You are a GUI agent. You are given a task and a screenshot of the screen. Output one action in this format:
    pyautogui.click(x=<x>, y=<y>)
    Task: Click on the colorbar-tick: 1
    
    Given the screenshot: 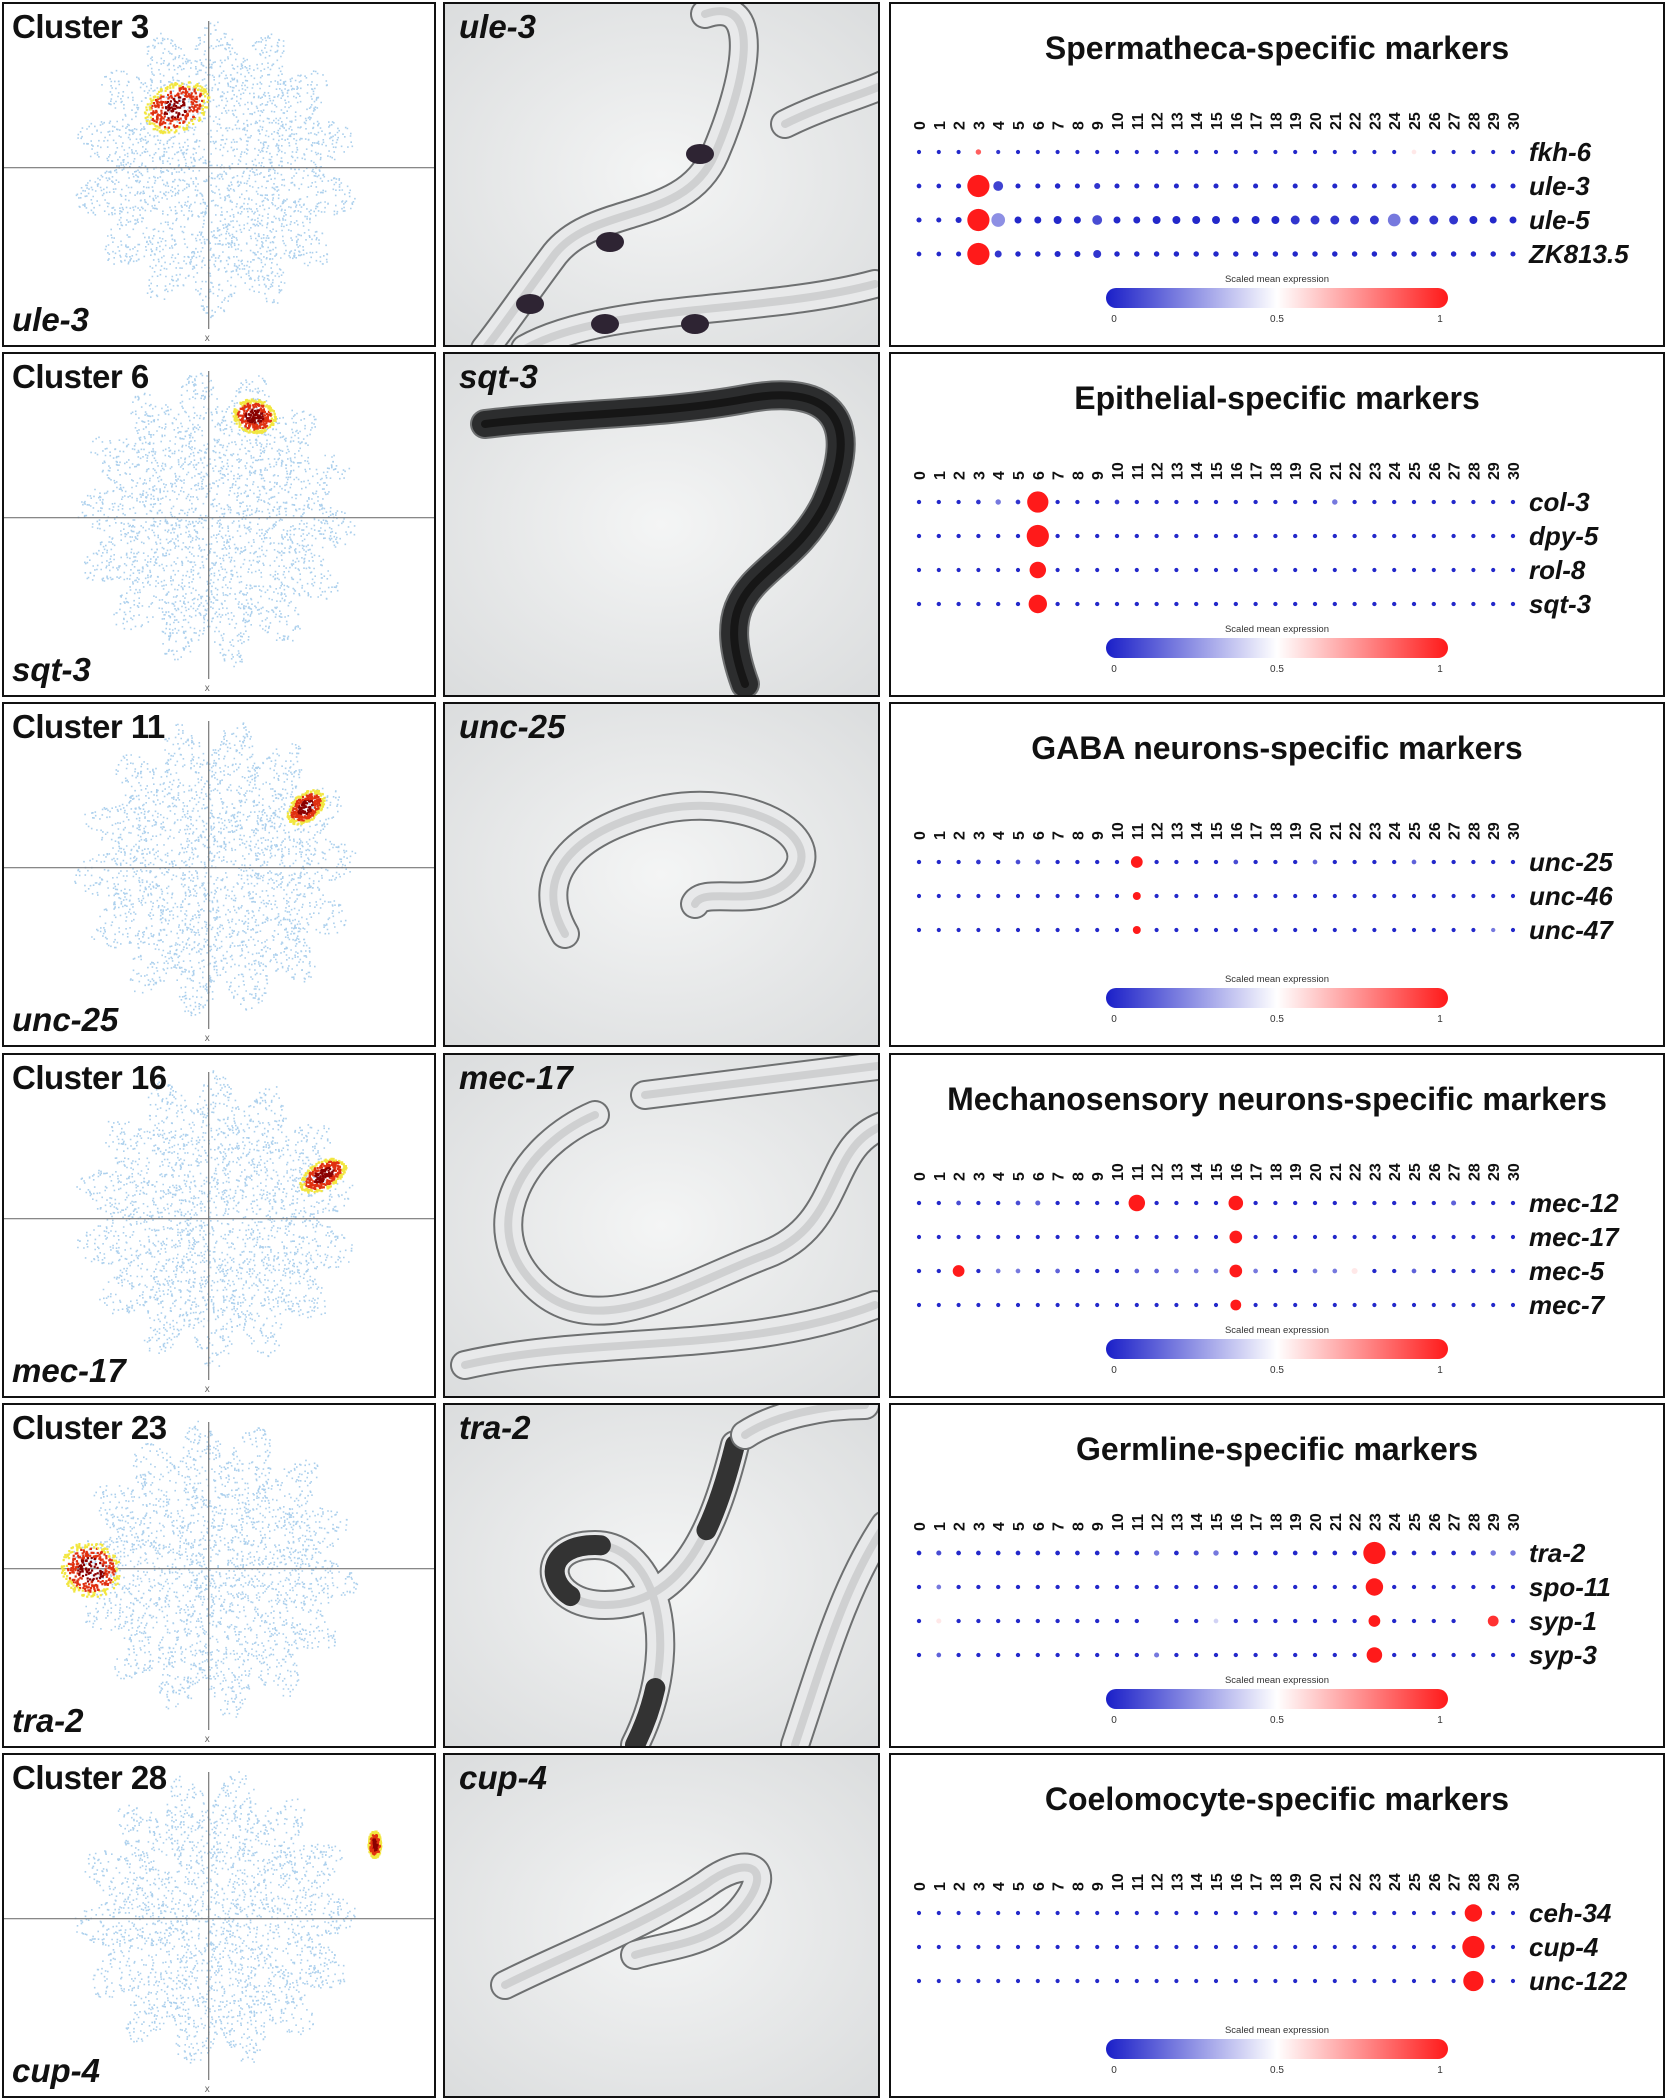 What is the action you would take?
    pyautogui.click(x=1440, y=2070)
    